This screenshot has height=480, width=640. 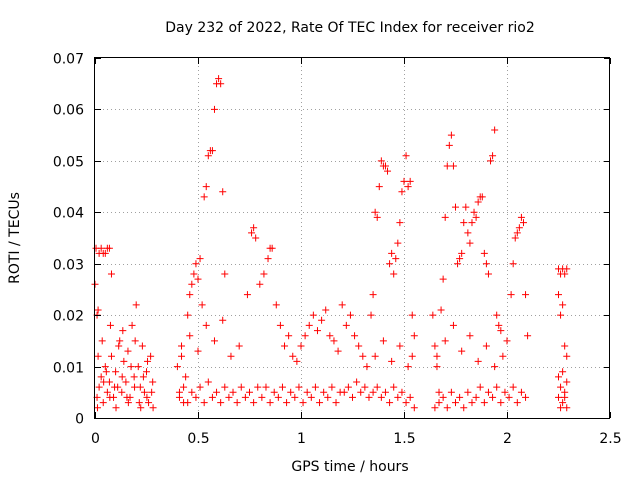 I want to click on x-tick-label: 2.5, so click(x=610, y=439).